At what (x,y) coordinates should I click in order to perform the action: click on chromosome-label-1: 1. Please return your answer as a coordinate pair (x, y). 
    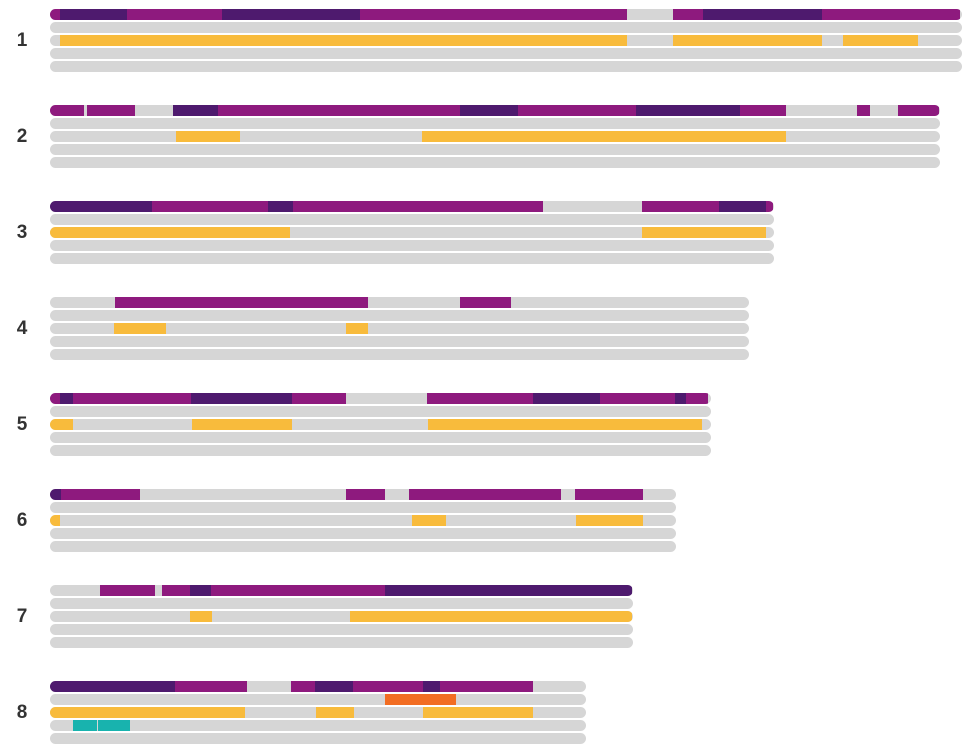
    Looking at the image, I should click on (22, 40).